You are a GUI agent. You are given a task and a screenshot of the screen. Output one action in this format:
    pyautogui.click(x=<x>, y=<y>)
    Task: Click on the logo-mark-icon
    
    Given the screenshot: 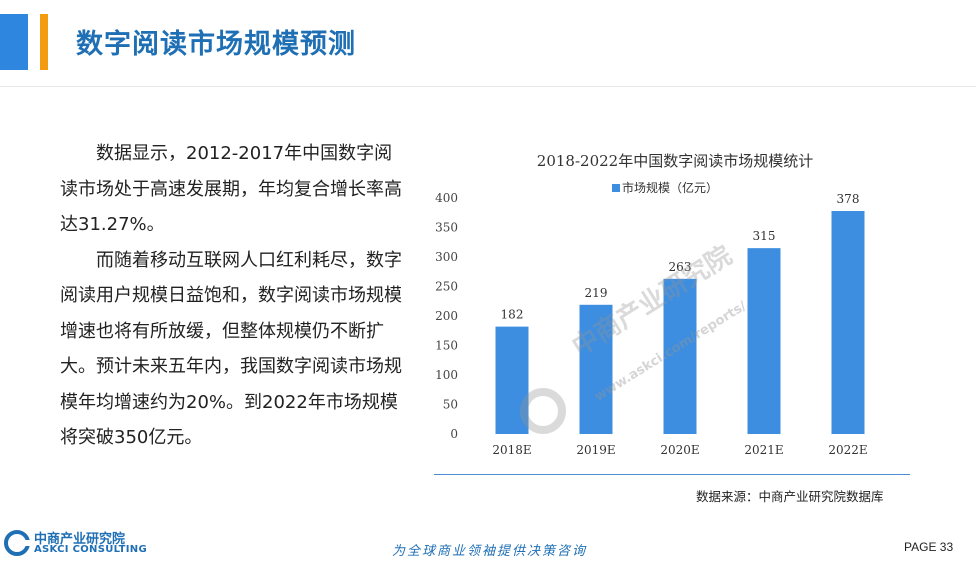 What is the action you would take?
    pyautogui.click(x=18, y=543)
    